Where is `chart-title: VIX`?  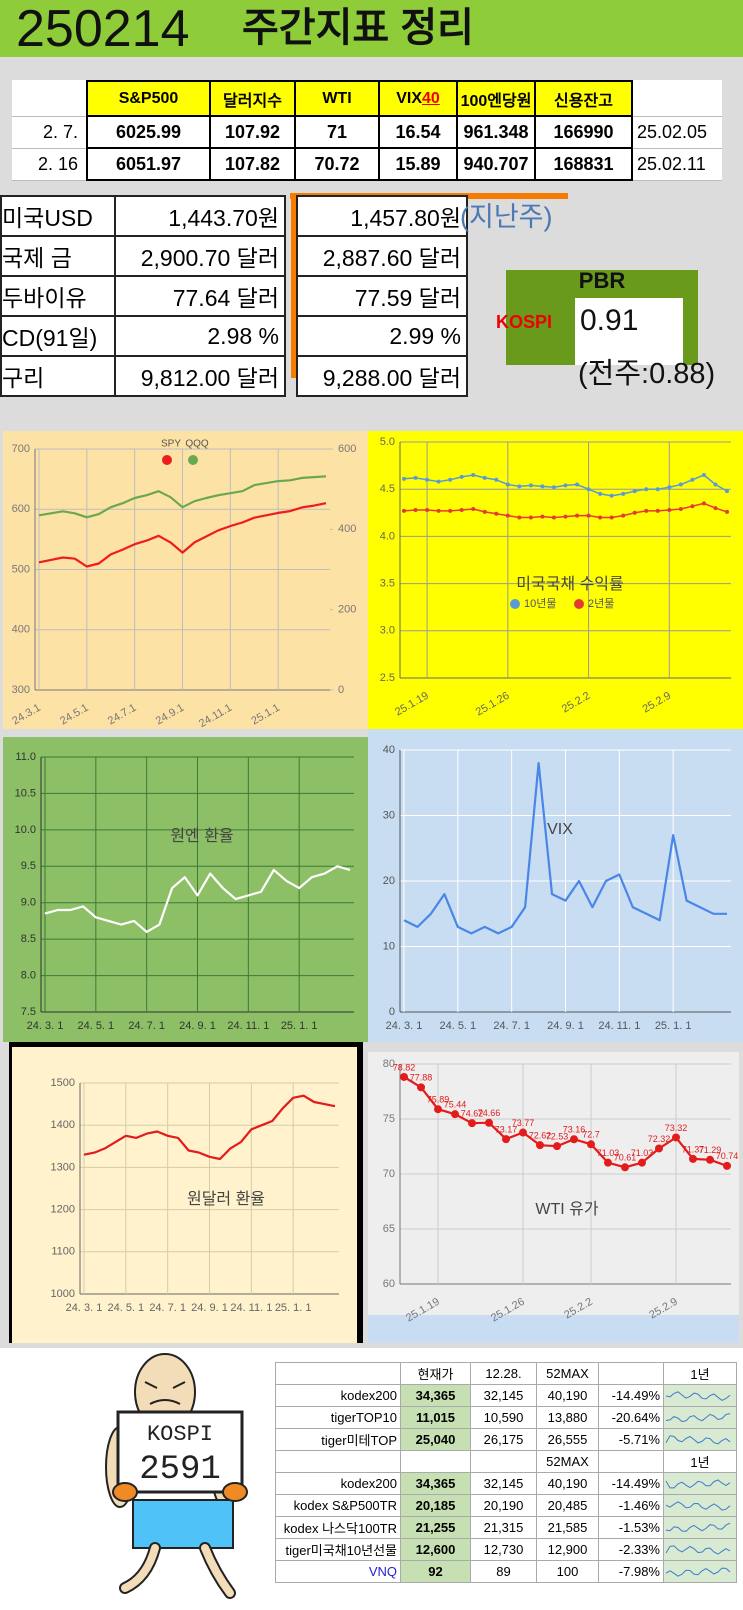
chart-title: VIX is located at coordinates (560, 829).